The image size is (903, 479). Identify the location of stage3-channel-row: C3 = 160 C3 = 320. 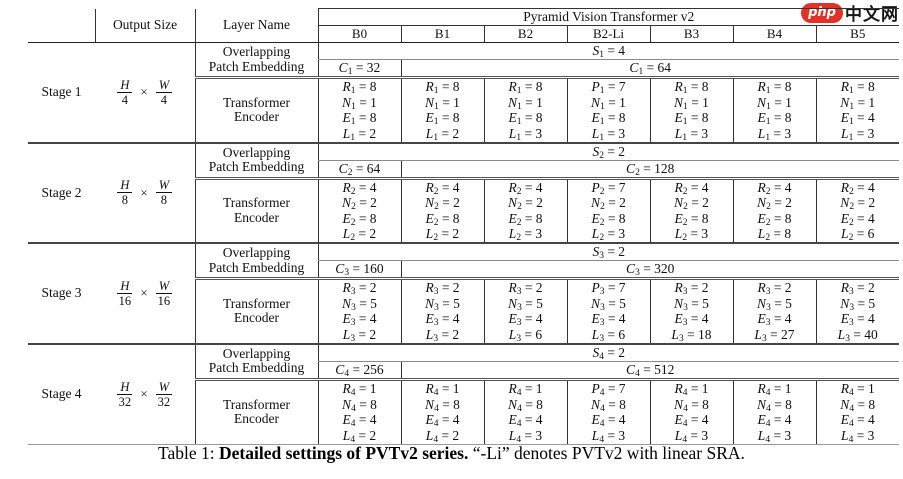
(463, 270).